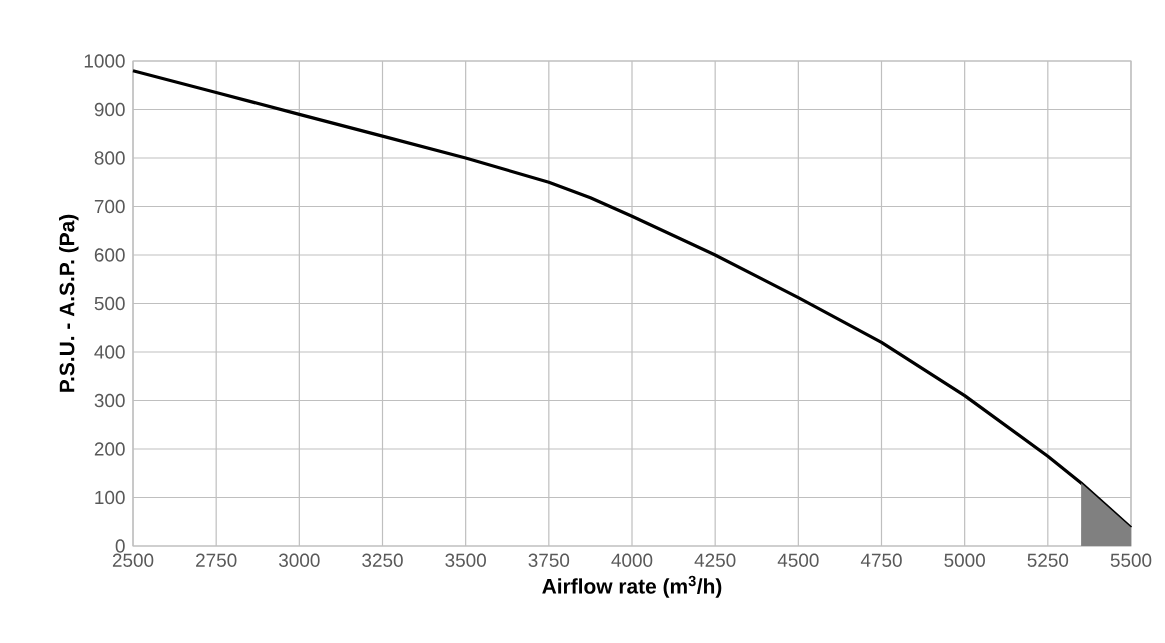 Image resolution: width=1165 pixels, height=643 pixels. Describe the element at coordinates (110, 497) in the screenshot. I see `y-tick-label: 100` at that location.